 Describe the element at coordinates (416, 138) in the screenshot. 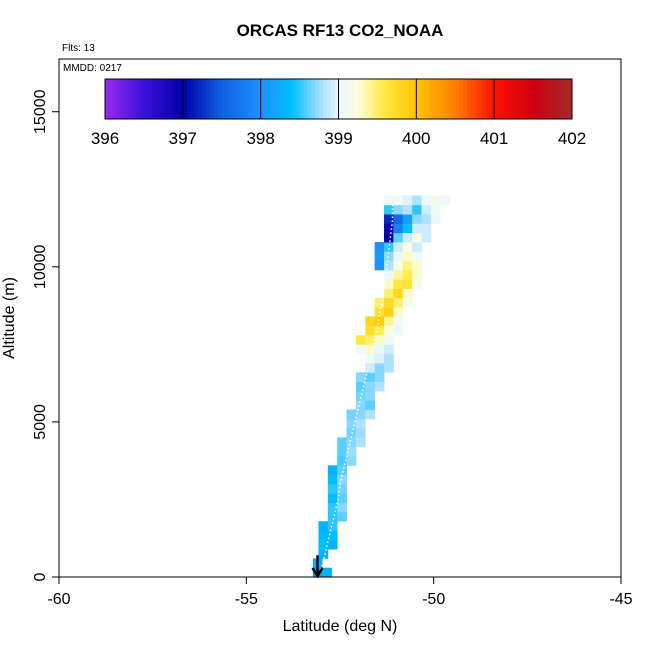

I see `colorbar-tick-label: 400` at that location.